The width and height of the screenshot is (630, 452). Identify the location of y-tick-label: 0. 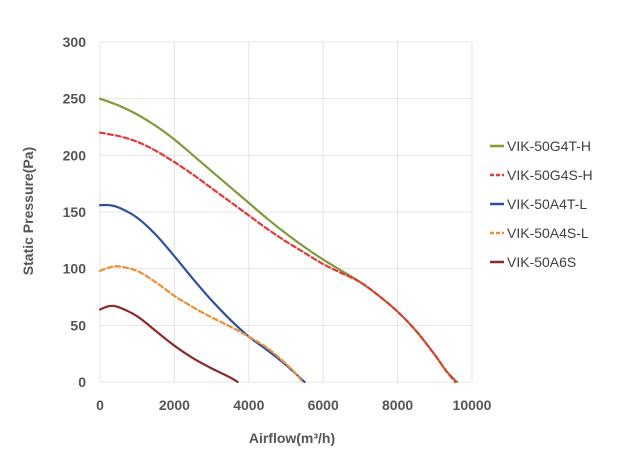
(82, 382).